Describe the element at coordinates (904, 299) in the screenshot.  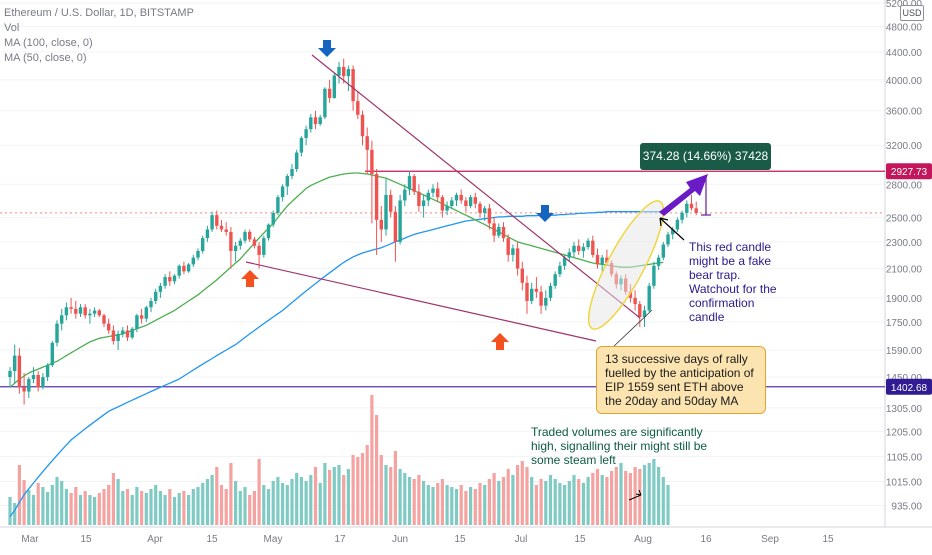
I see `y-tick-label: 1900.00` at that location.